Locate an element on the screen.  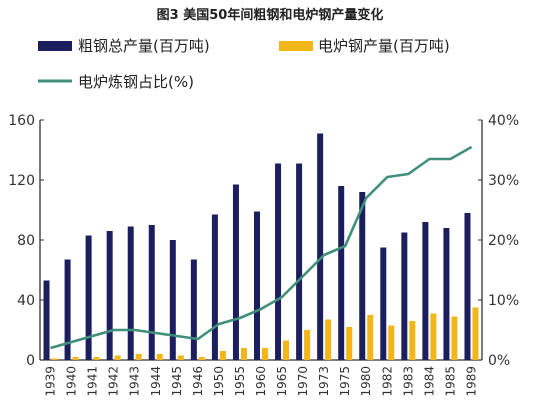
chart-title: 图3 美国50年间粗钢和电炉钢产量变化 is located at coordinates (270, 15).